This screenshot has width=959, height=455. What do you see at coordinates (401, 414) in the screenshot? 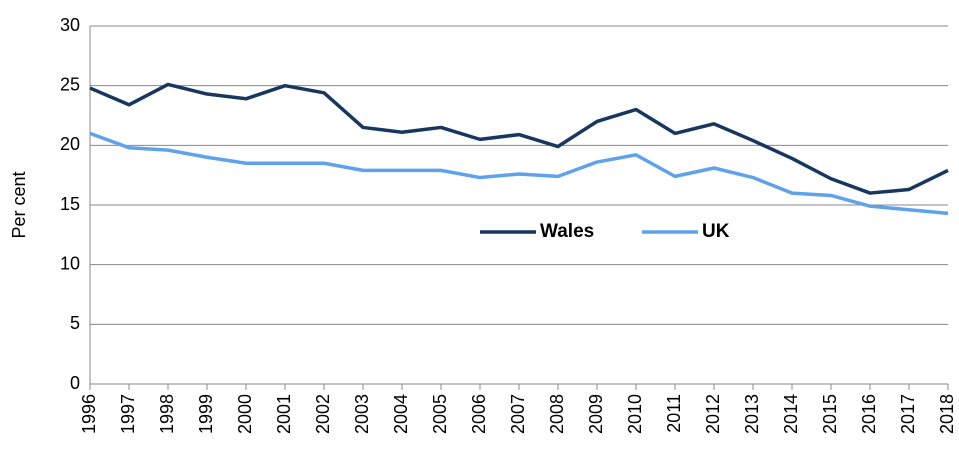
I see `x-tick-label: 2004` at bounding box center [401, 414].